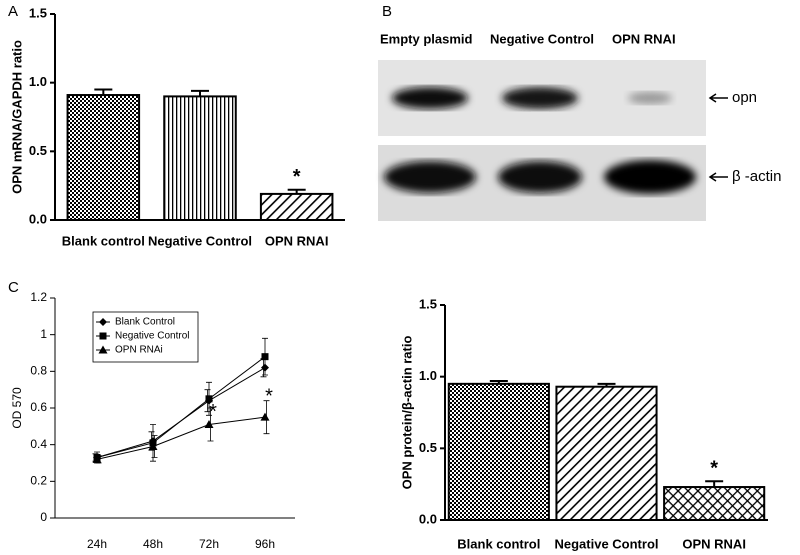 The image size is (800, 555). What do you see at coordinates (744, 97) in the screenshot?
I see `band-label: opn` at bounding box center [744, 97].